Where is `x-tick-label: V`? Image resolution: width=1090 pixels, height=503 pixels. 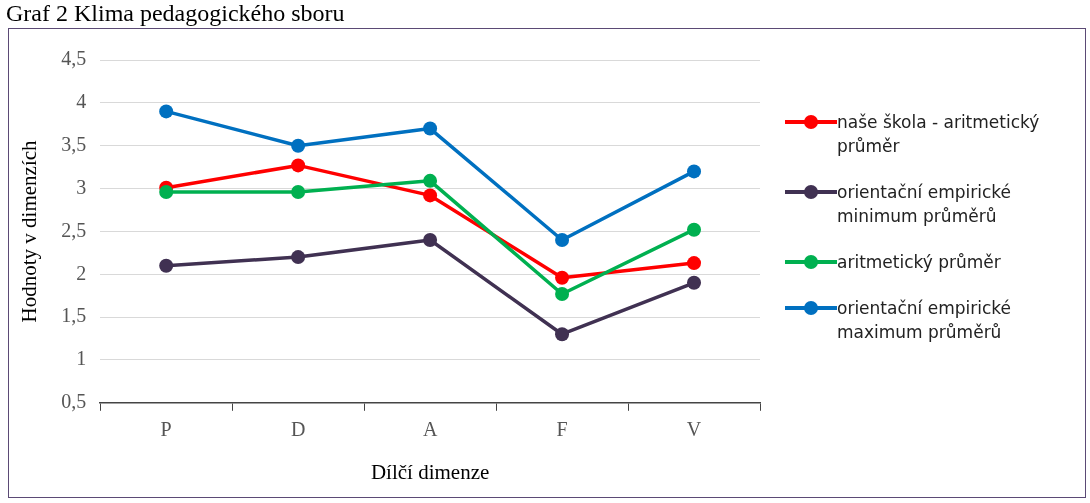
x-tick-label: V is located at coordinates (694, 429).